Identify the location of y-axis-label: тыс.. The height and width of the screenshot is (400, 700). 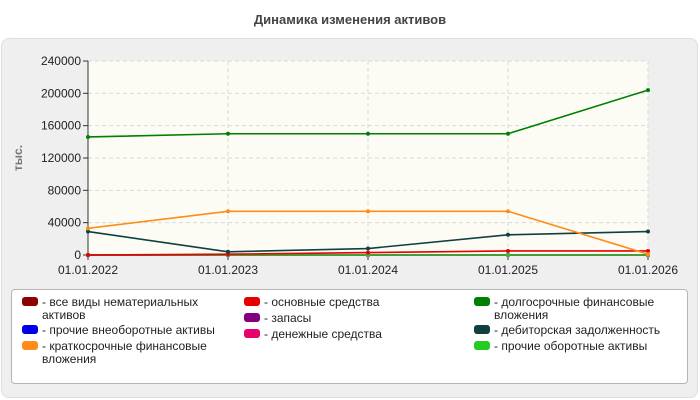
(18, 158).